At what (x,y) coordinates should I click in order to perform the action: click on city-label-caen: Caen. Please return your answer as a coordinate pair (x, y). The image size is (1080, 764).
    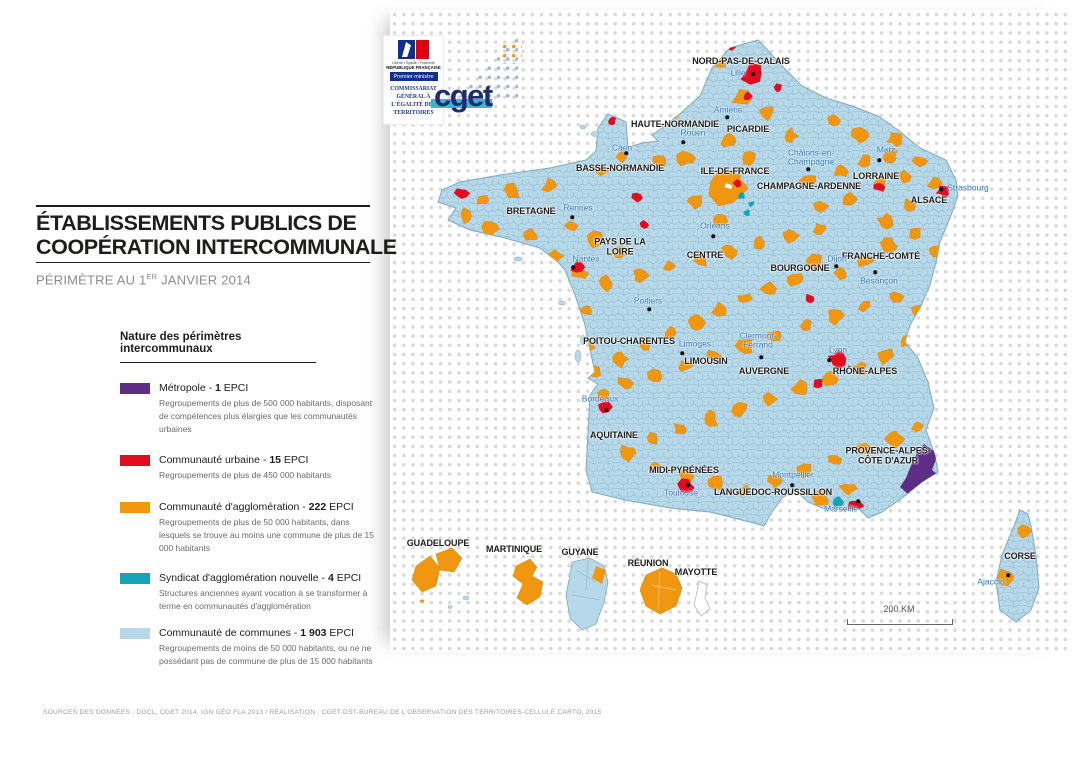
    Looking at the image, I should click on (622, 147).